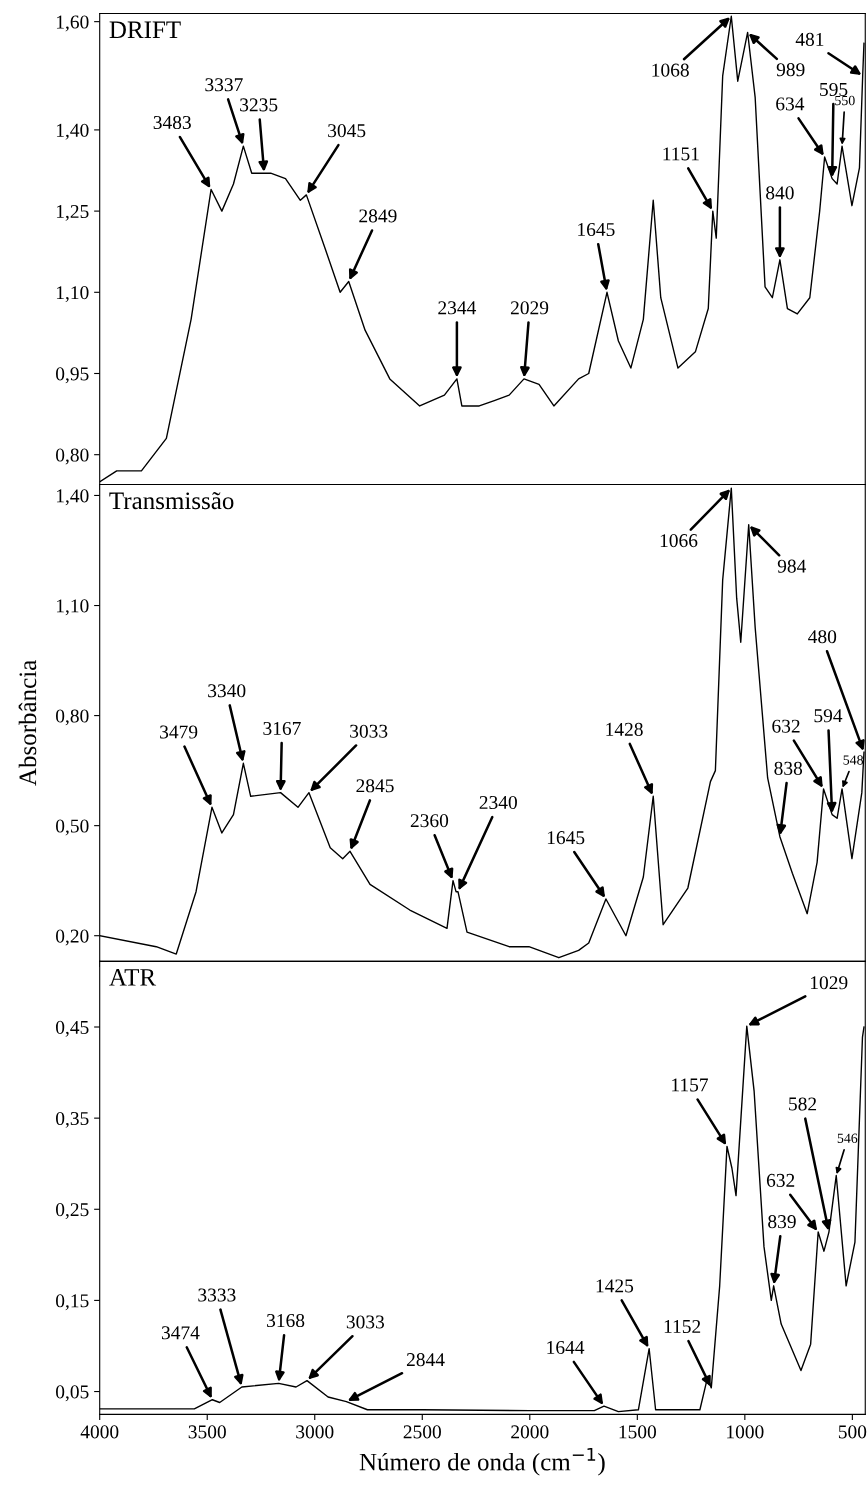  I want to click on x-axis-title: Número de onda (cm$^{−1}$), so click(482, 1461).